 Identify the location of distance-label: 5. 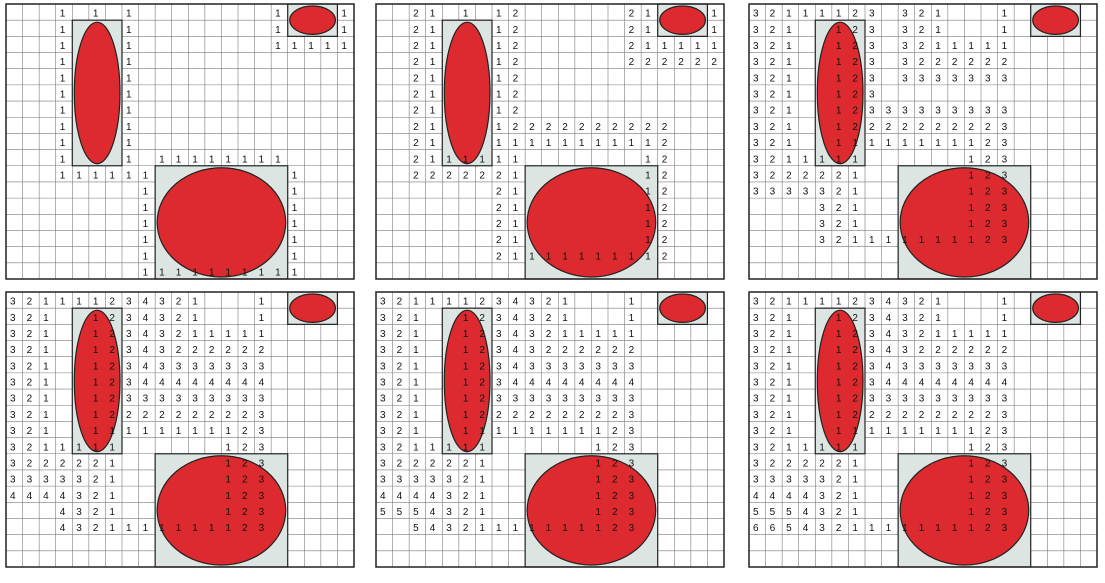
(773, 512).